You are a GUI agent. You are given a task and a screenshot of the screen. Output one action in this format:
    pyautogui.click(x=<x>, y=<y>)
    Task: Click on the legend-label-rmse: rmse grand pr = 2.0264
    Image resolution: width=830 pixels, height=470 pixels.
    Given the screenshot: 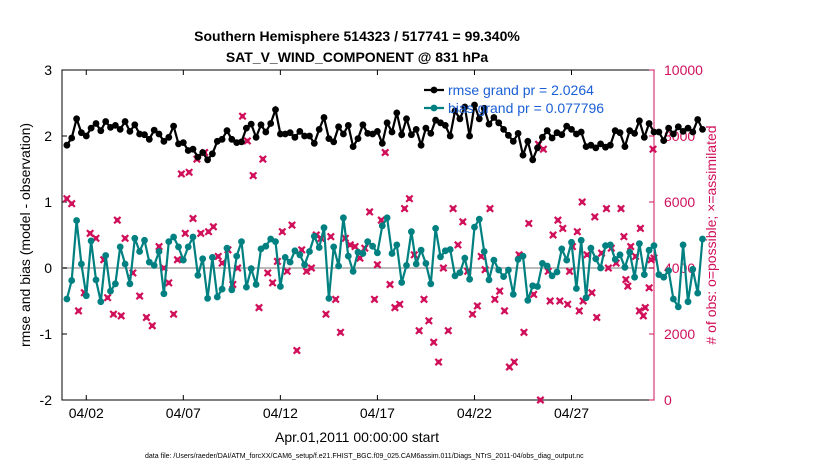 What is the action you would take?
    pyautogui.click(x=521, y=90)
    